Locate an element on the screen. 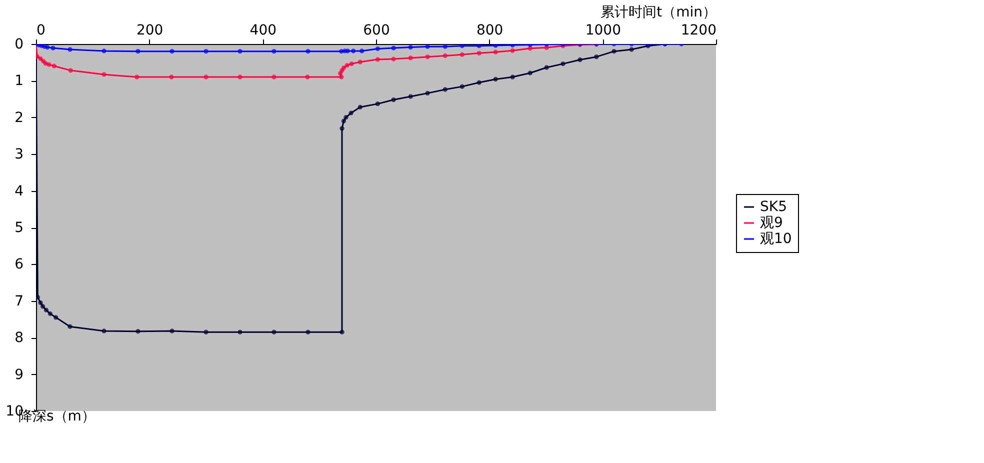 The width and height of the screenshot is (984, 463). x-tick-label: 200 is located at coordinates (150, 30).